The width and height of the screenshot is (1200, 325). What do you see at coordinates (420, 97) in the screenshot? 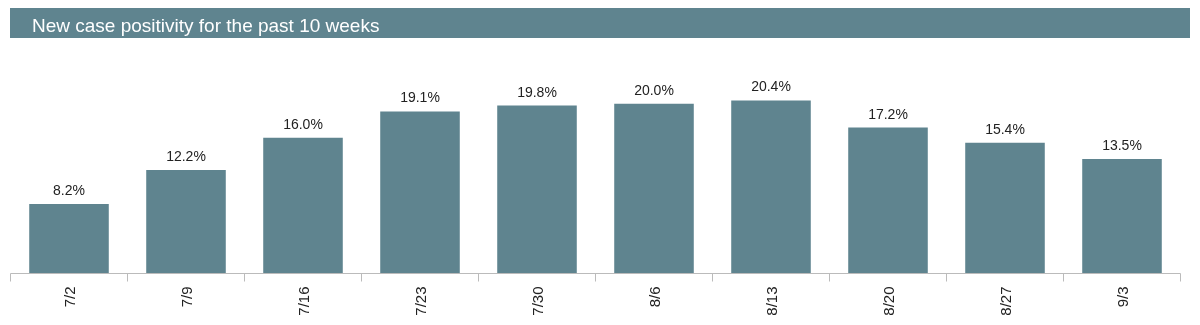
I see `data-label: 19.1%` at bounding box center [420, 97].